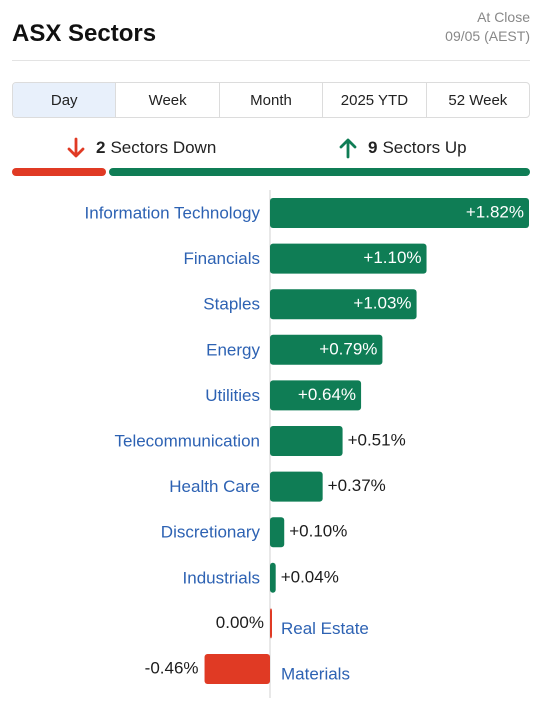  Describe the element at coordinates (310, 576) in the screenshot. I see `value-label: +0.04%` at that location.